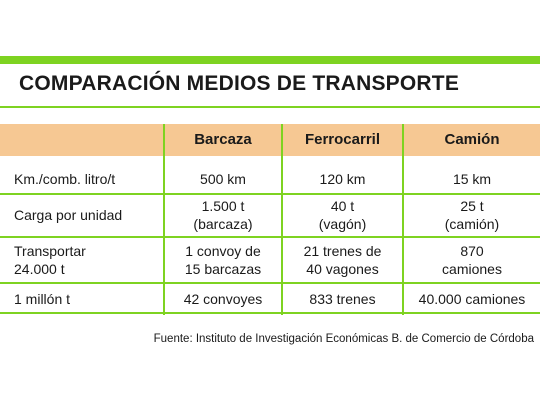 The width and height of the screenshot is (540, 405). I want to click on cell-camion: 25 t (camión), so click(471, 215).